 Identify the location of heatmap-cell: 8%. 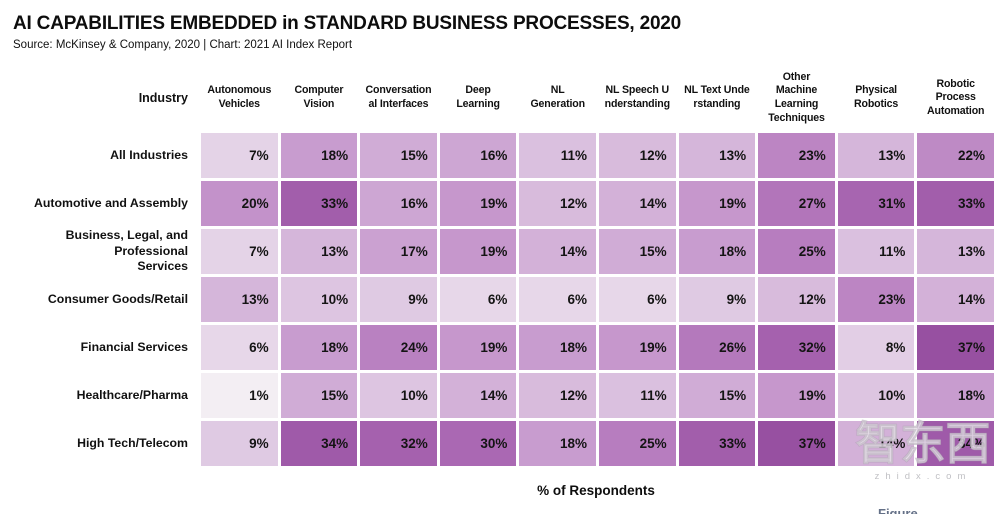
(876, 347).